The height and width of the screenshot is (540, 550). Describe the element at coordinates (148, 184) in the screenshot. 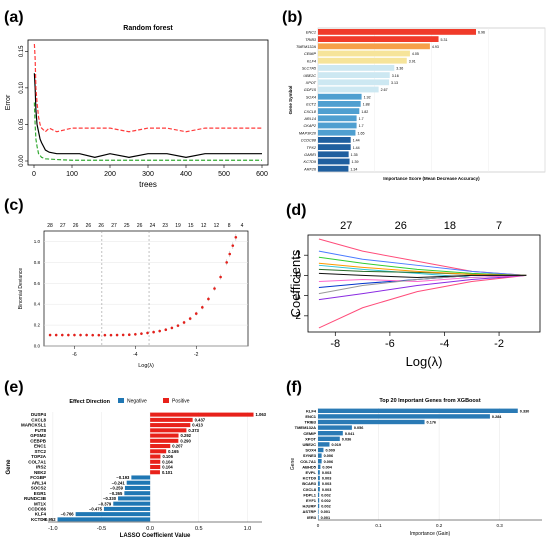

I see `x-axis-label: trees` at that location.